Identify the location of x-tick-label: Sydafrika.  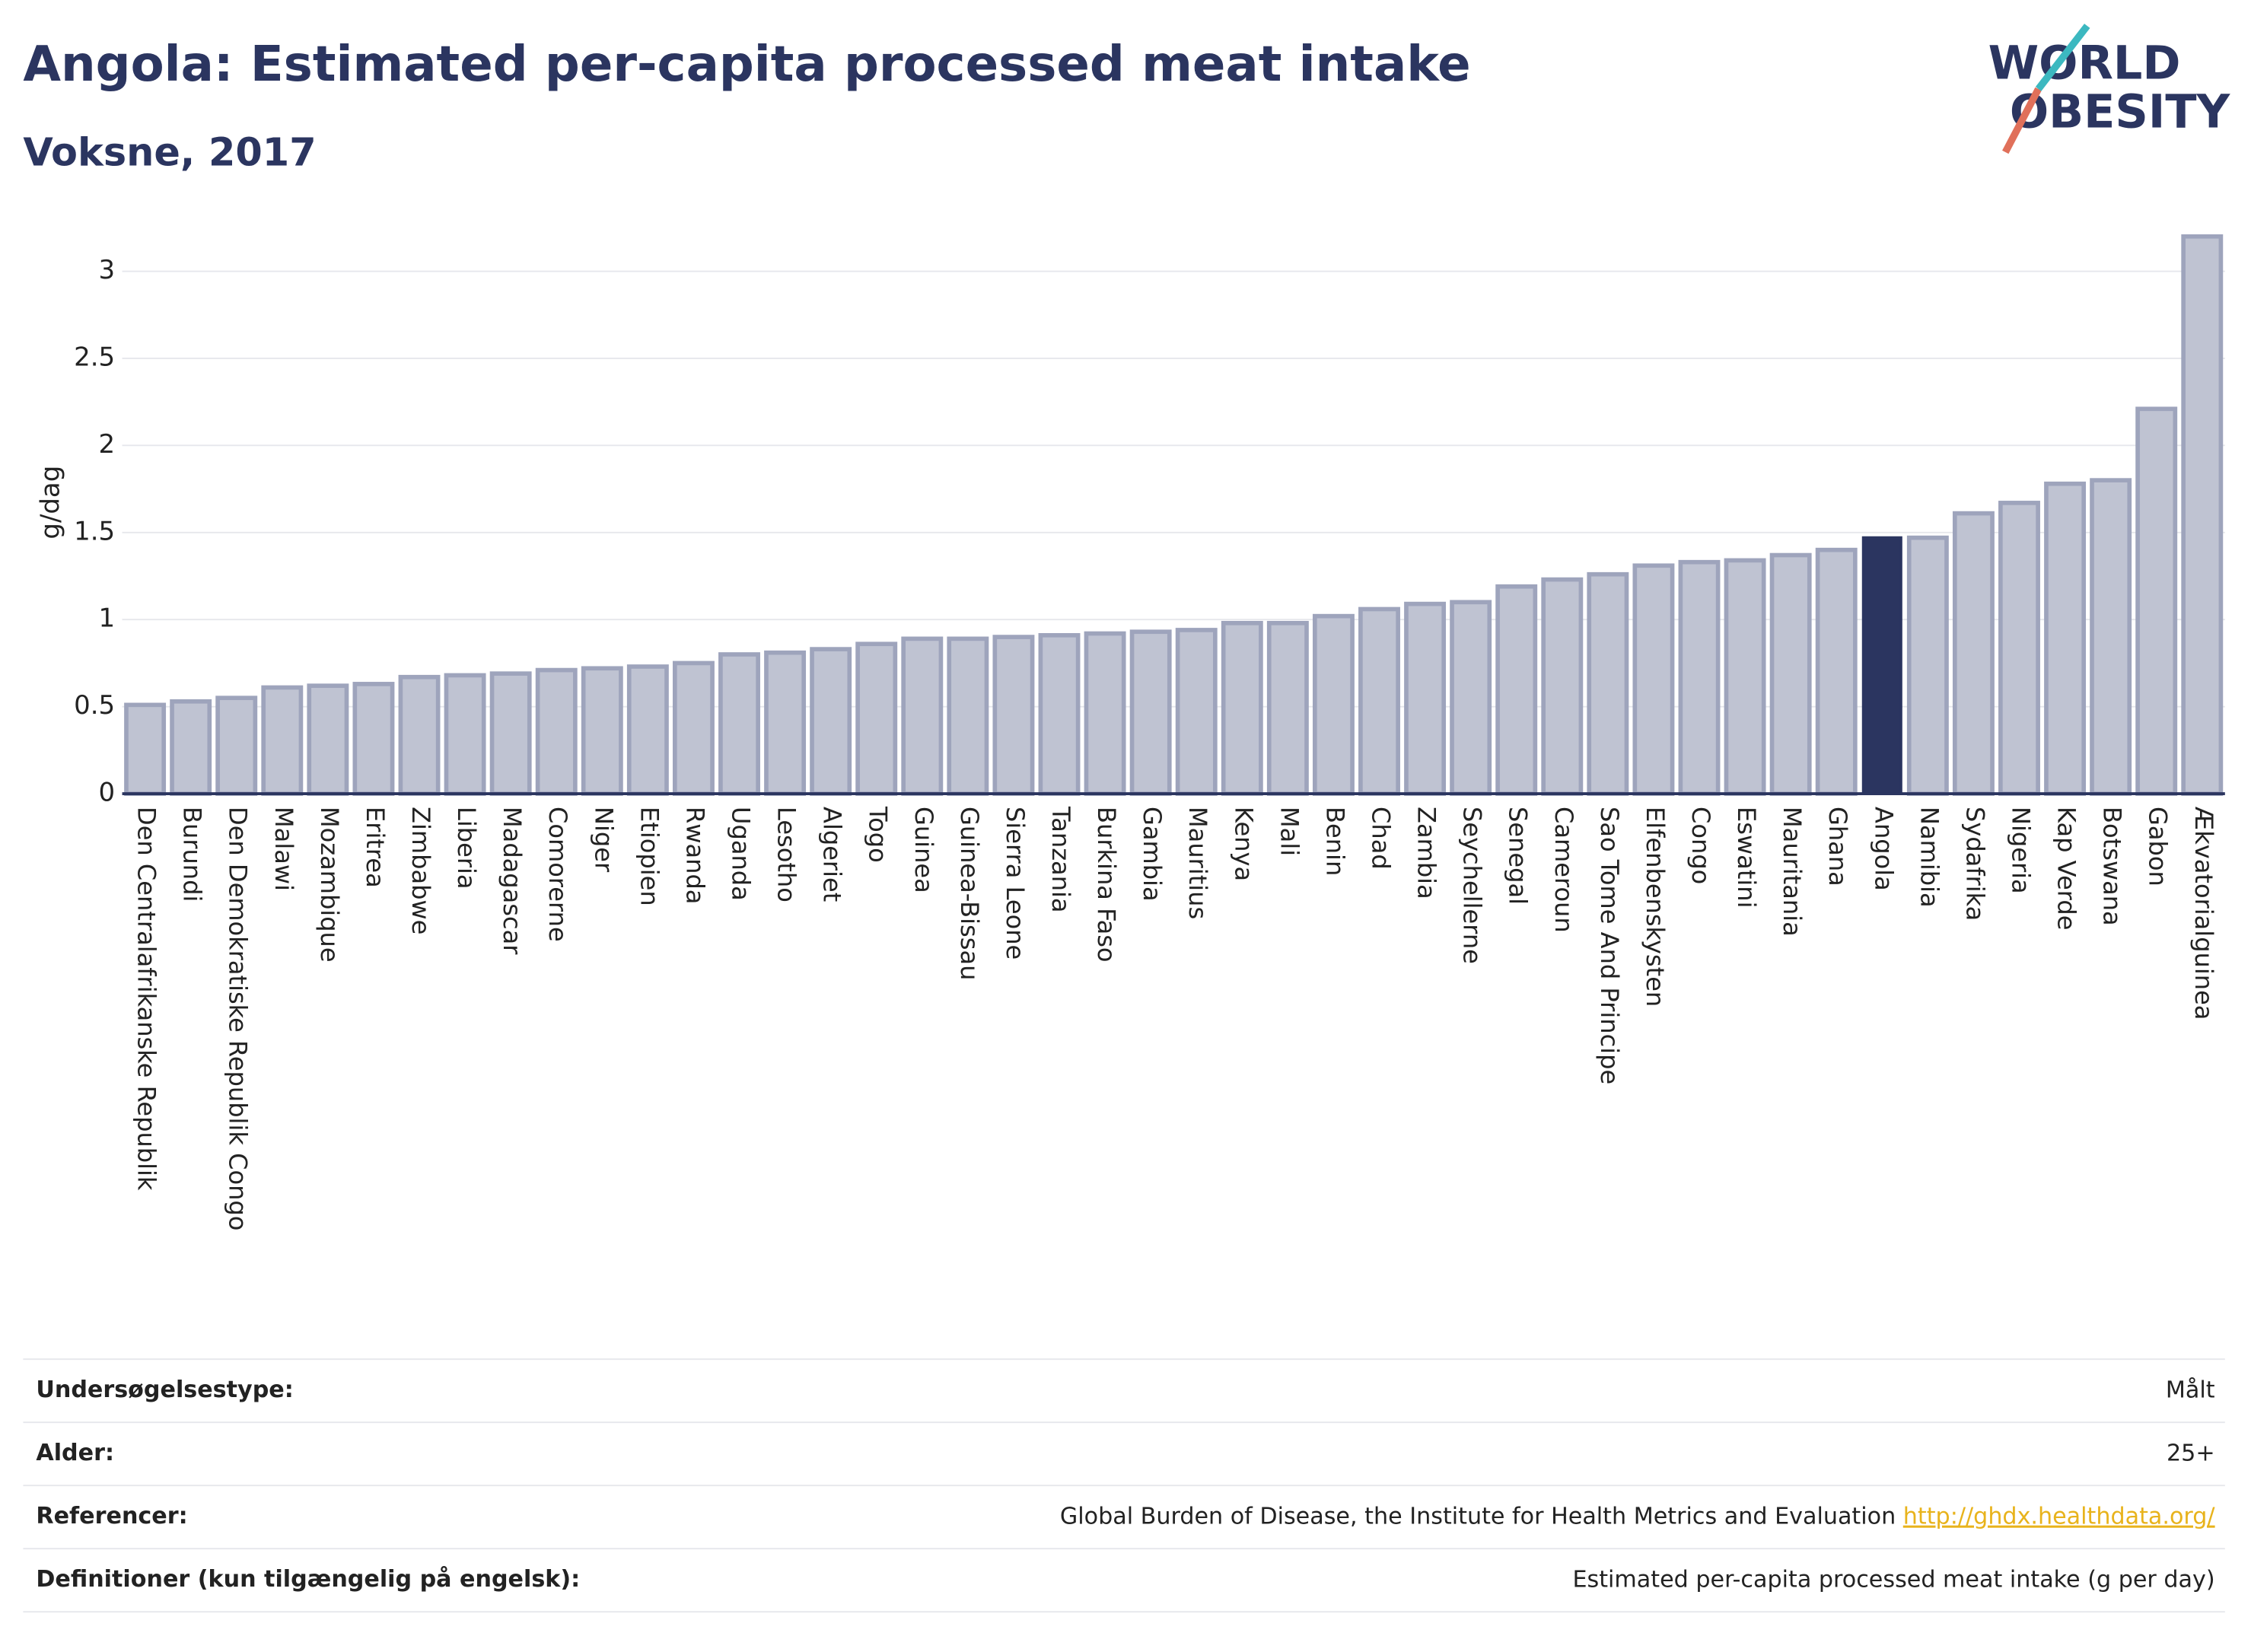
(1974, 864).